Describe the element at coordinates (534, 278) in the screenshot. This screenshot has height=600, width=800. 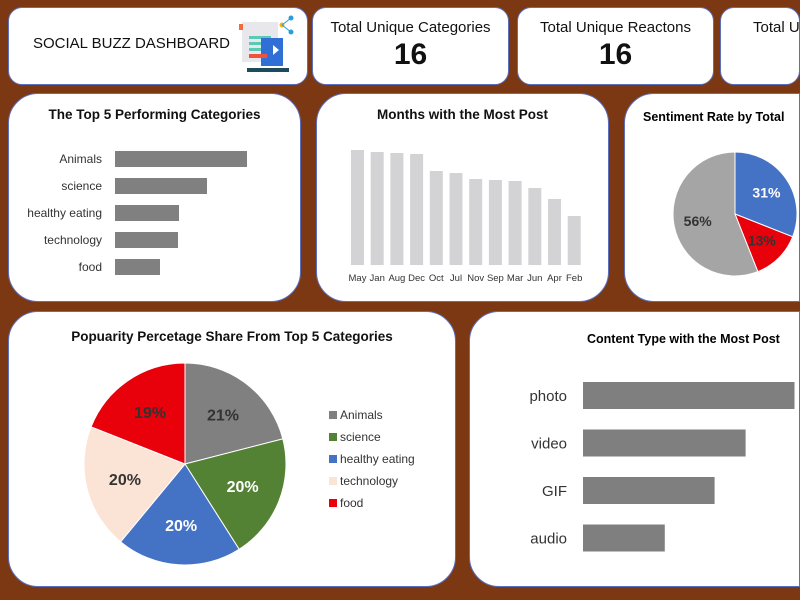
I see `month-label: Jun` at that location.